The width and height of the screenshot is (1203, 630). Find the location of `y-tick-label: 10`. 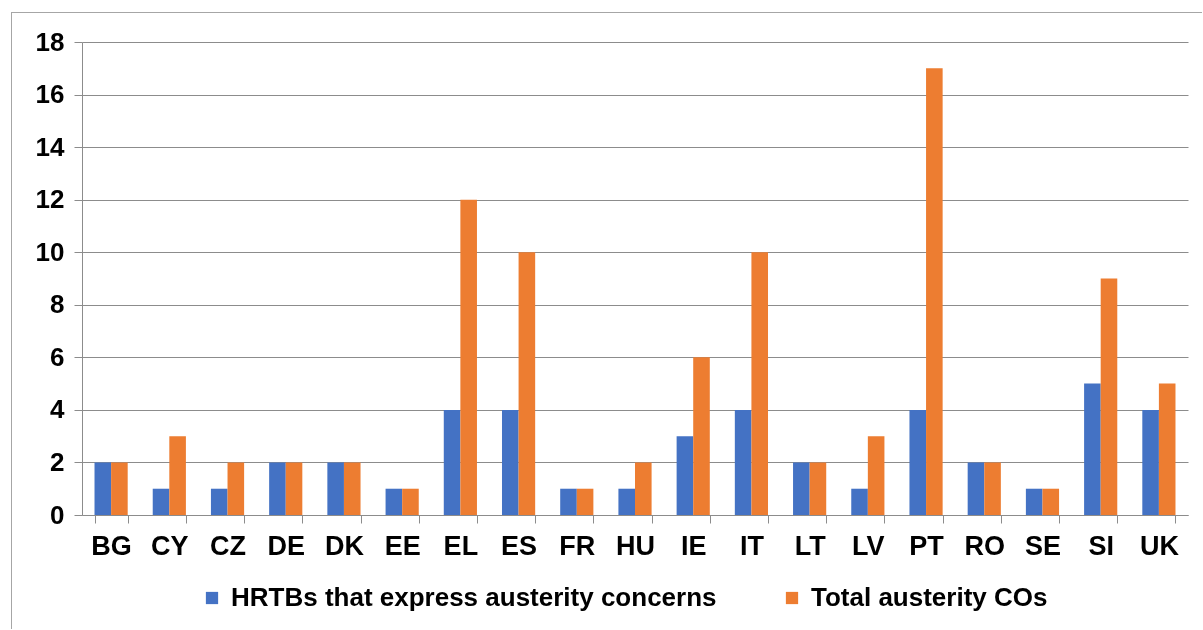

y-tick-label: 10 is located at coordinates (50, 251).